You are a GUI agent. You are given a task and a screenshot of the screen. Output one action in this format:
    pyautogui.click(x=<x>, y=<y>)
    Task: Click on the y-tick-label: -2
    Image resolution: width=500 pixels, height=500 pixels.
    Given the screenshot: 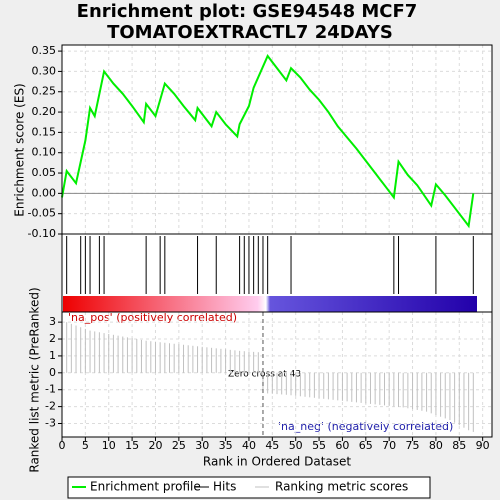 What is the action you would take?
    pyautogui.click(x=50, y=406)
    